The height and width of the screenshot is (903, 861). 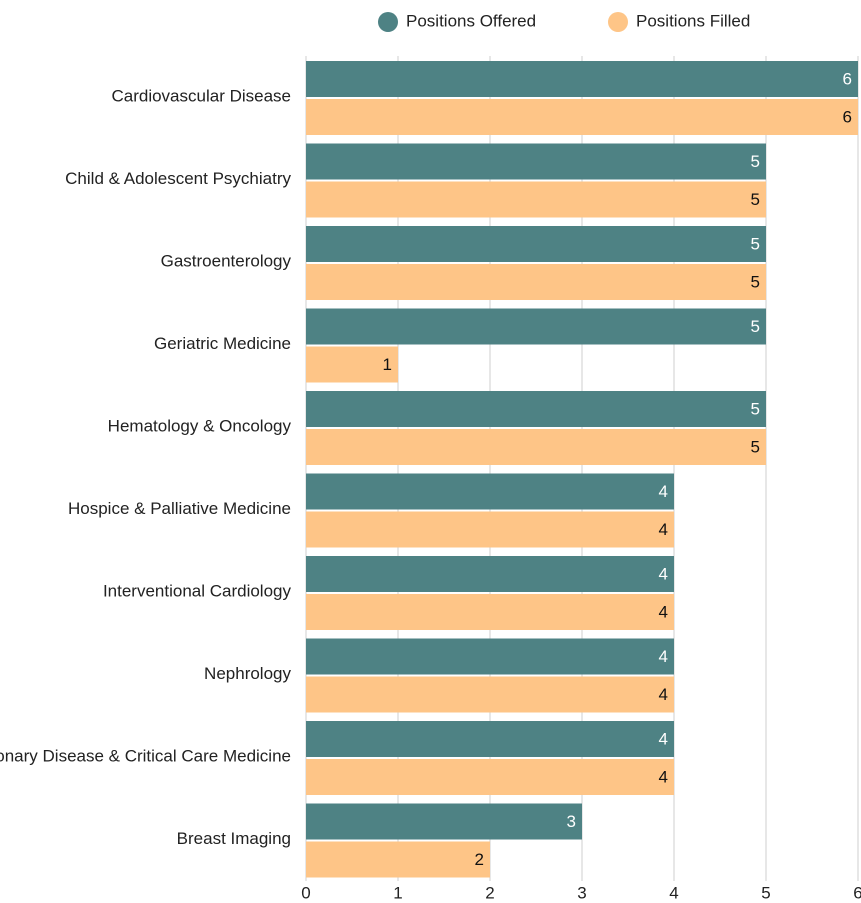 What do you see at coordinates (197, 591) in the screenshot?
I see `y-tick-label: Interventional Cardiology` at bounding box center [197, 591].